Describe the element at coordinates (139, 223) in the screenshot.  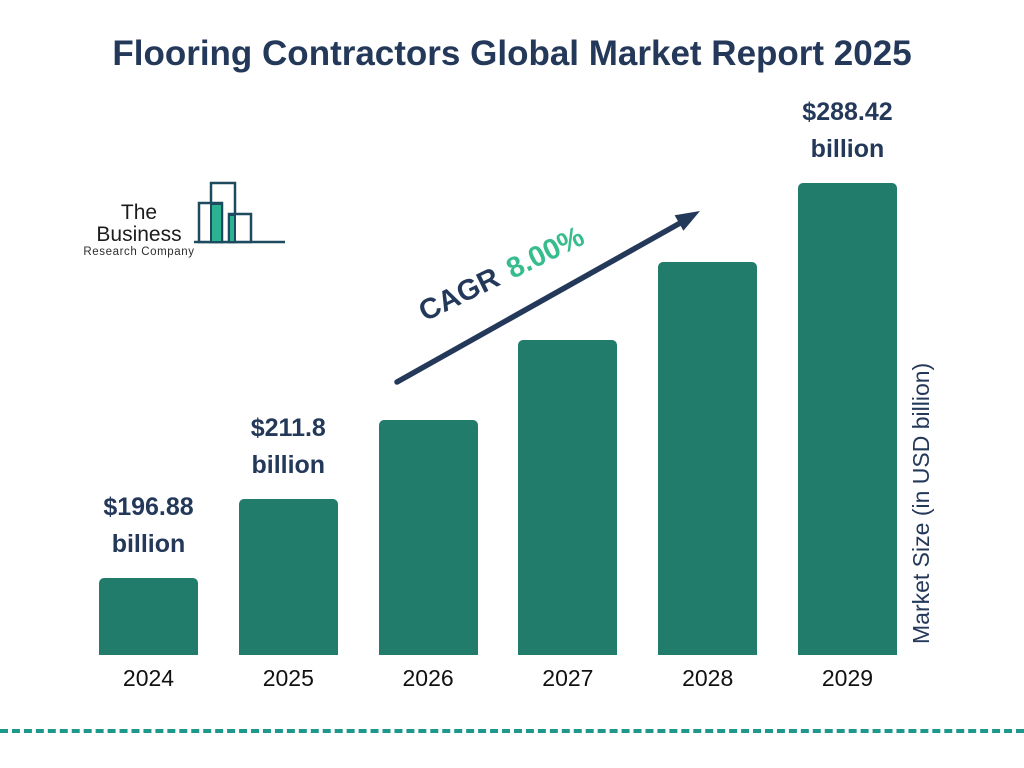
I see `logo-company-name: The Business` at that location.